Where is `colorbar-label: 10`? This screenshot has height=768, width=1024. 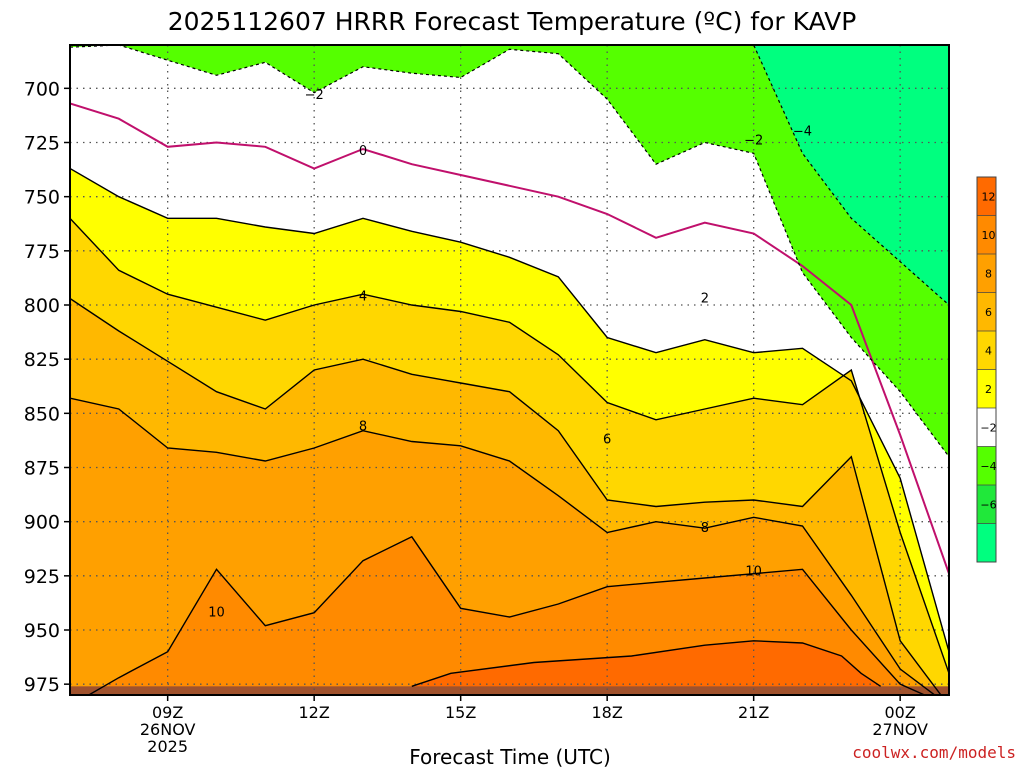 colorbar-label: 10 is located at coordinates (989, 235).